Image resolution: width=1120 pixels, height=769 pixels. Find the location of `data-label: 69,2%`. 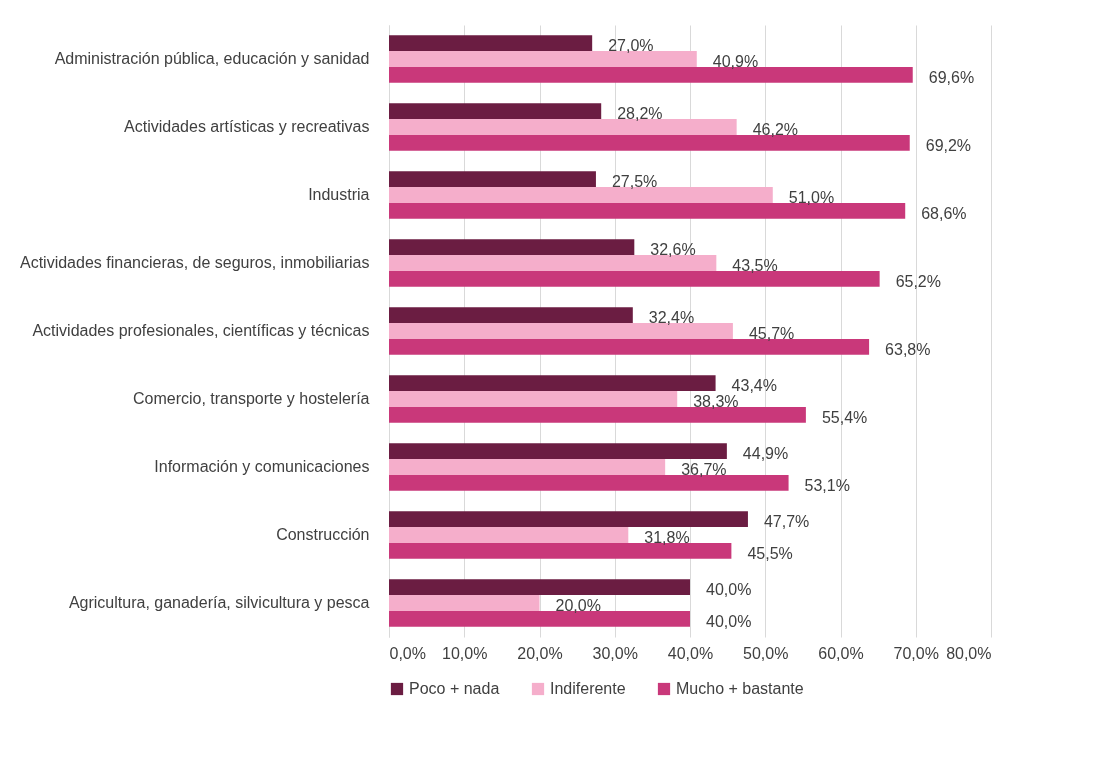

data-label: 69,2% is located at coordinates (948, 145).